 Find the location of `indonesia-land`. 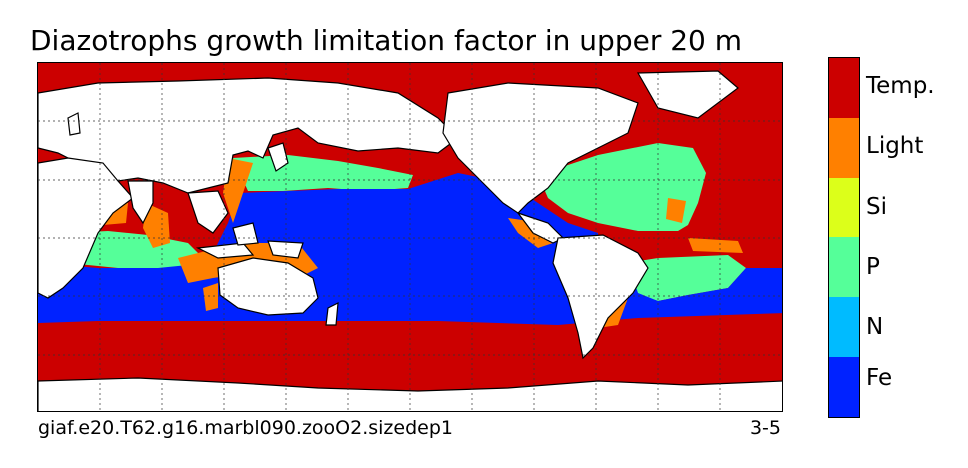

indonesia-land is located at coordinates (225, 250).